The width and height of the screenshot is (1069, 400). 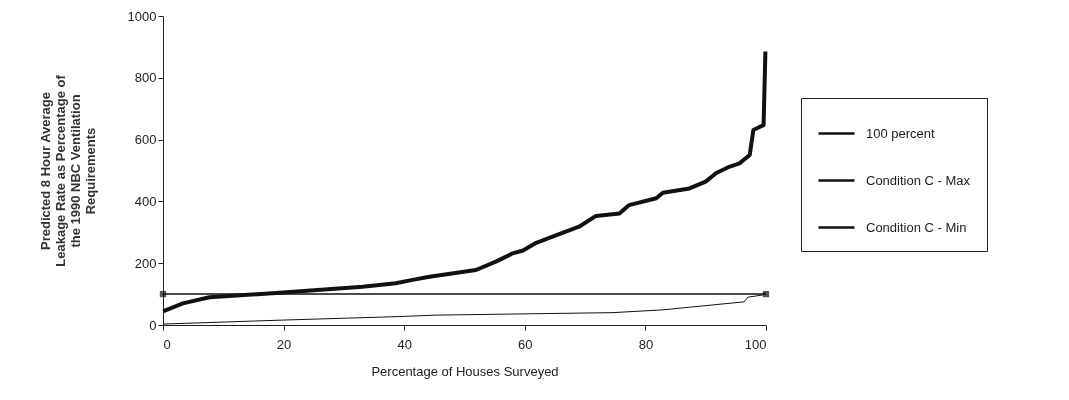 What do you see at coordinates (755, 344) in the screenshot?
I see `x-tick-label: 100` at bounding box center [755, 344].